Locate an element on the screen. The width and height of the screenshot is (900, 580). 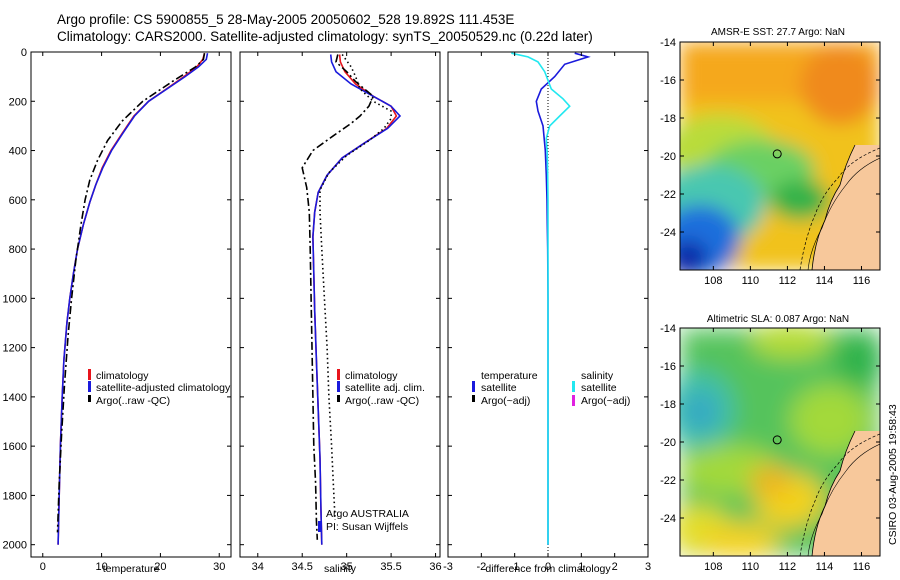
legend-sal-argo-label: Argo(~adj) is located at coordinates (605, 401).